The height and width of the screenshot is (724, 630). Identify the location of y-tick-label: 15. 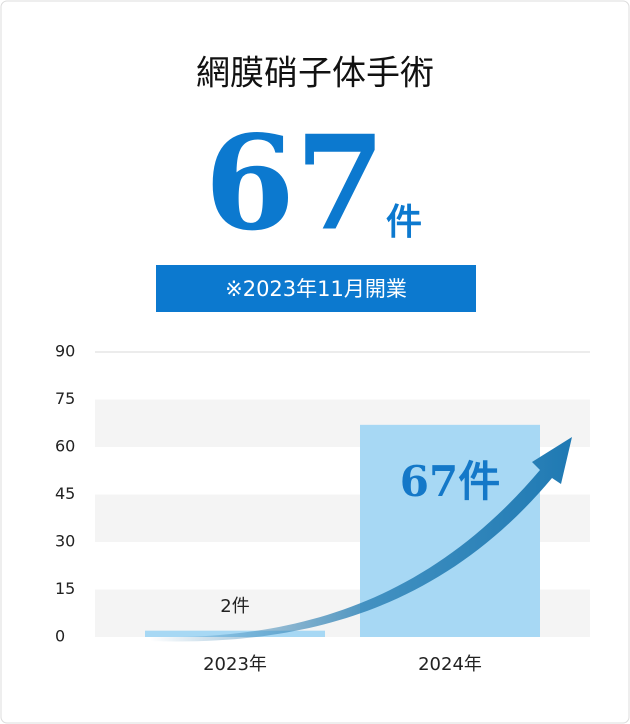
(65, 588).